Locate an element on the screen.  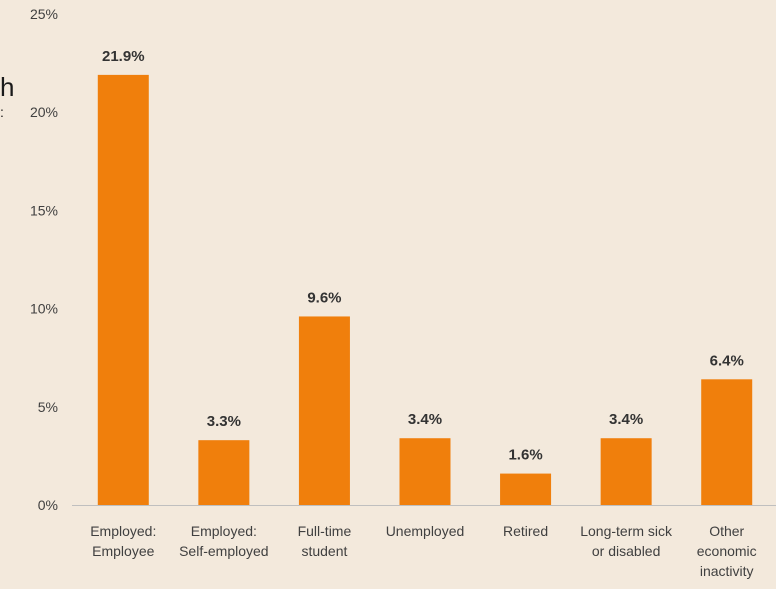
y-tick-label: 5% is located at coordinates (48, 407).